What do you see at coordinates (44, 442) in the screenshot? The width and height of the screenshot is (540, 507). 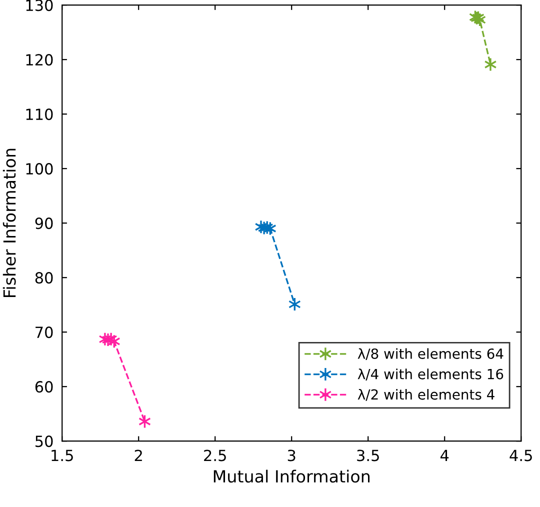 I see `y-tick-label: 50` at bounding box center [44, 442].